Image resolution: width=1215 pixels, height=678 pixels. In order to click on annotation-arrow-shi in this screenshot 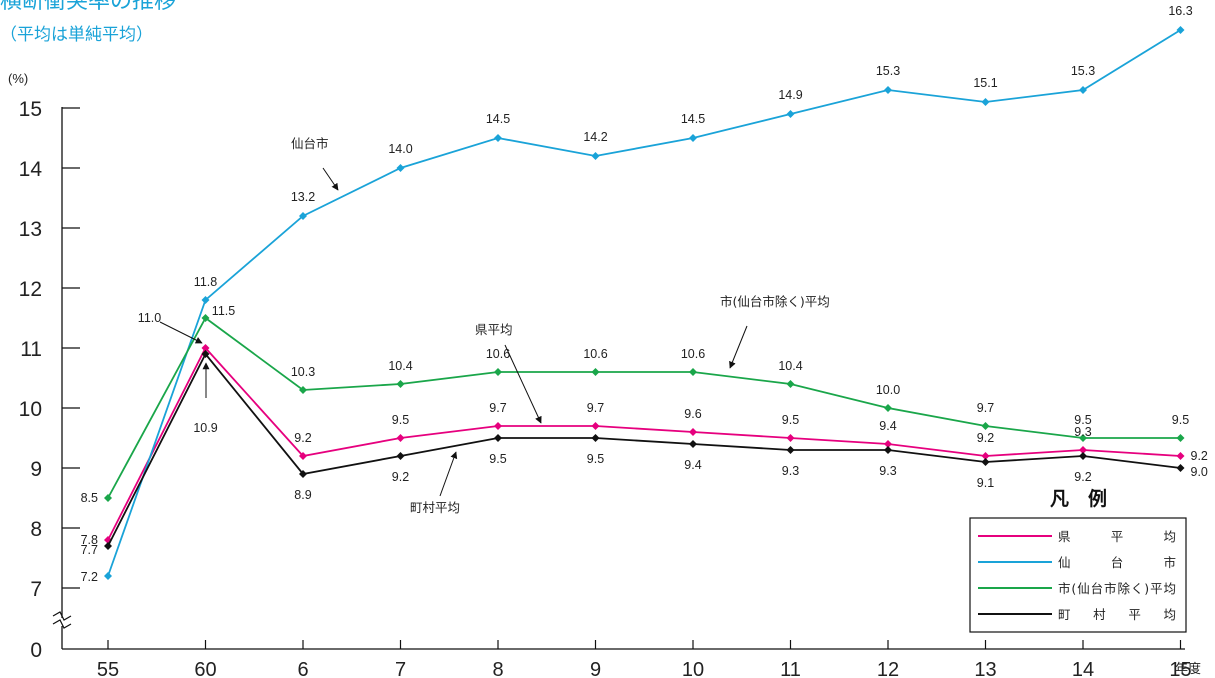, I will do `click(738, 347)`.